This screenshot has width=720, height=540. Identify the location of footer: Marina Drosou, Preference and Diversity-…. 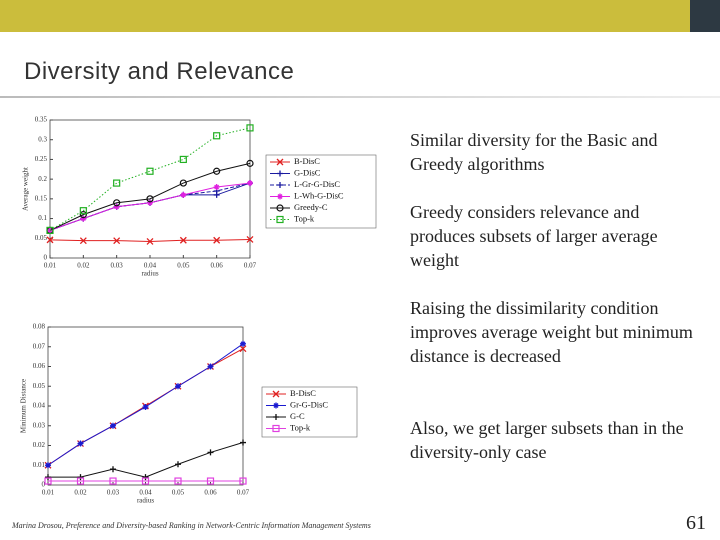
(191, 525).